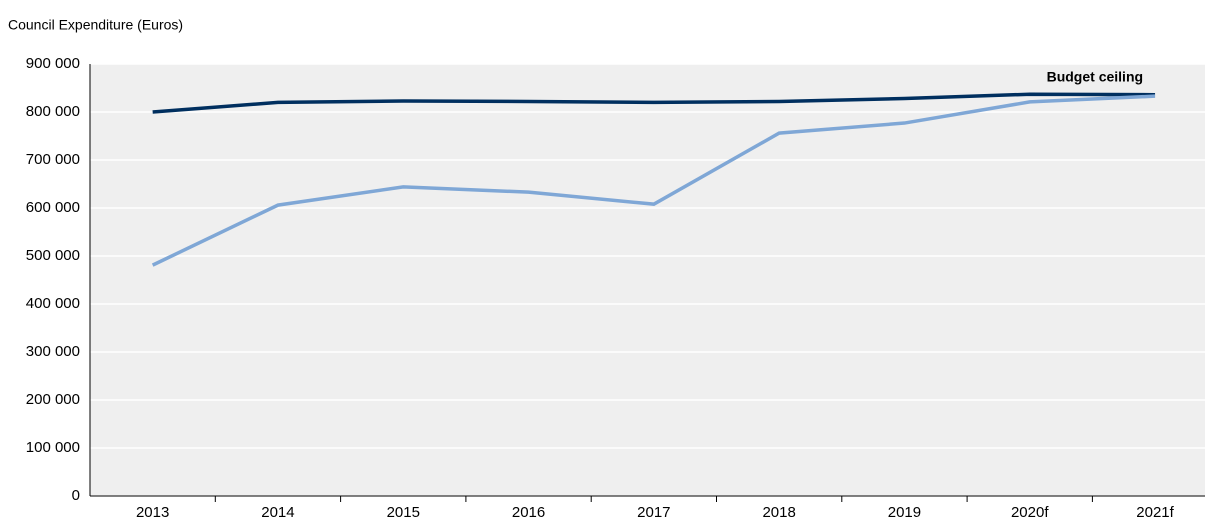 The height and width of the screenshot is (520, 1207). Describe the element at coordinates (904, 512) in the screenshot. I see `x-tick-label: 2019` at that location.